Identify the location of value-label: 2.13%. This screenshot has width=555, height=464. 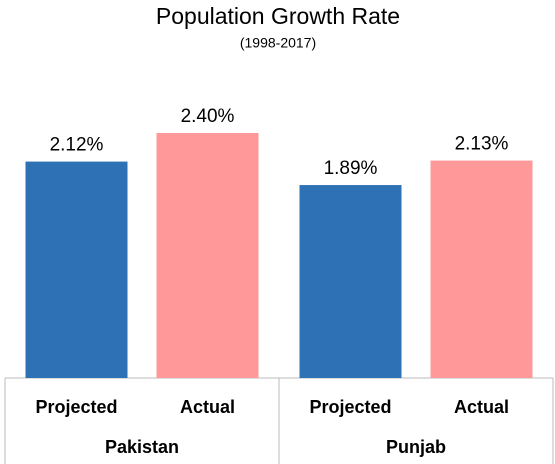
(482, 144).